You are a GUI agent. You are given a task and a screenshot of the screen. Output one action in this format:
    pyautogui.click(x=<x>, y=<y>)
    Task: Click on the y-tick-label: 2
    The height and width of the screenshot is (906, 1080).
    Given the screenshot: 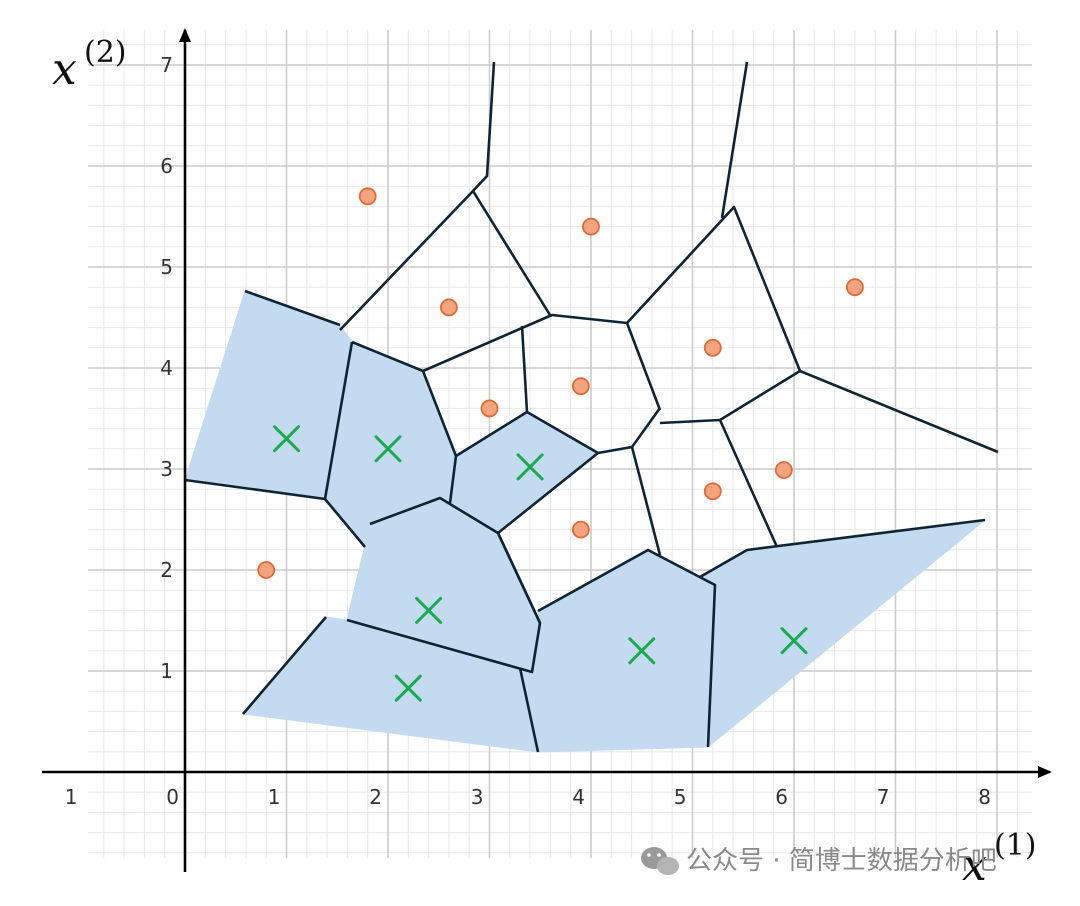 What is the action you would take?
    pyautogui.click(x=166, y=570)
    